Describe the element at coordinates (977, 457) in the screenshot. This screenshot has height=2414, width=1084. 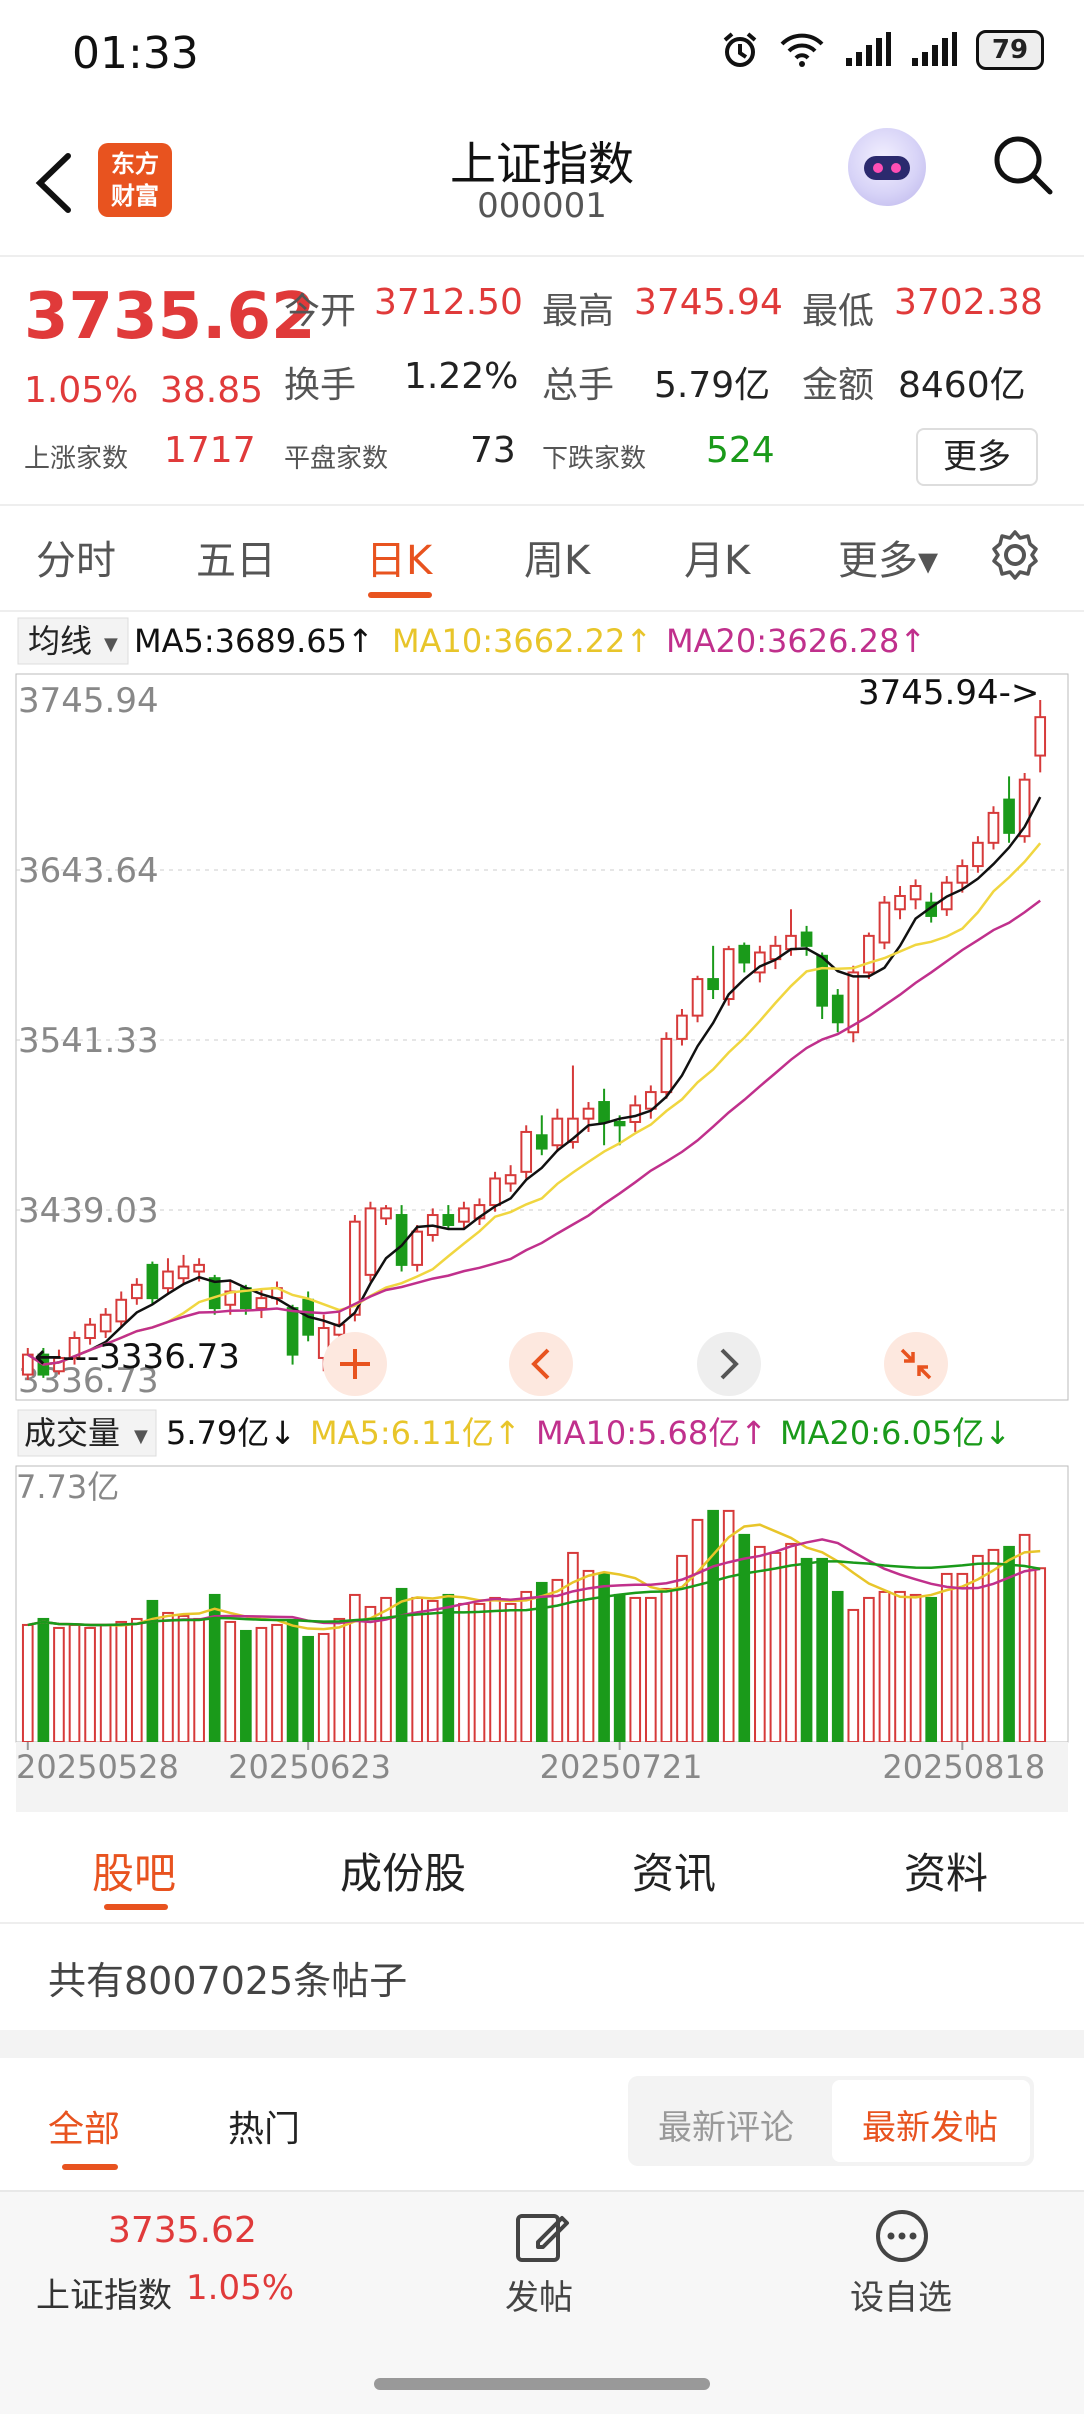
I see `more-quote-button: 更多` at that location.